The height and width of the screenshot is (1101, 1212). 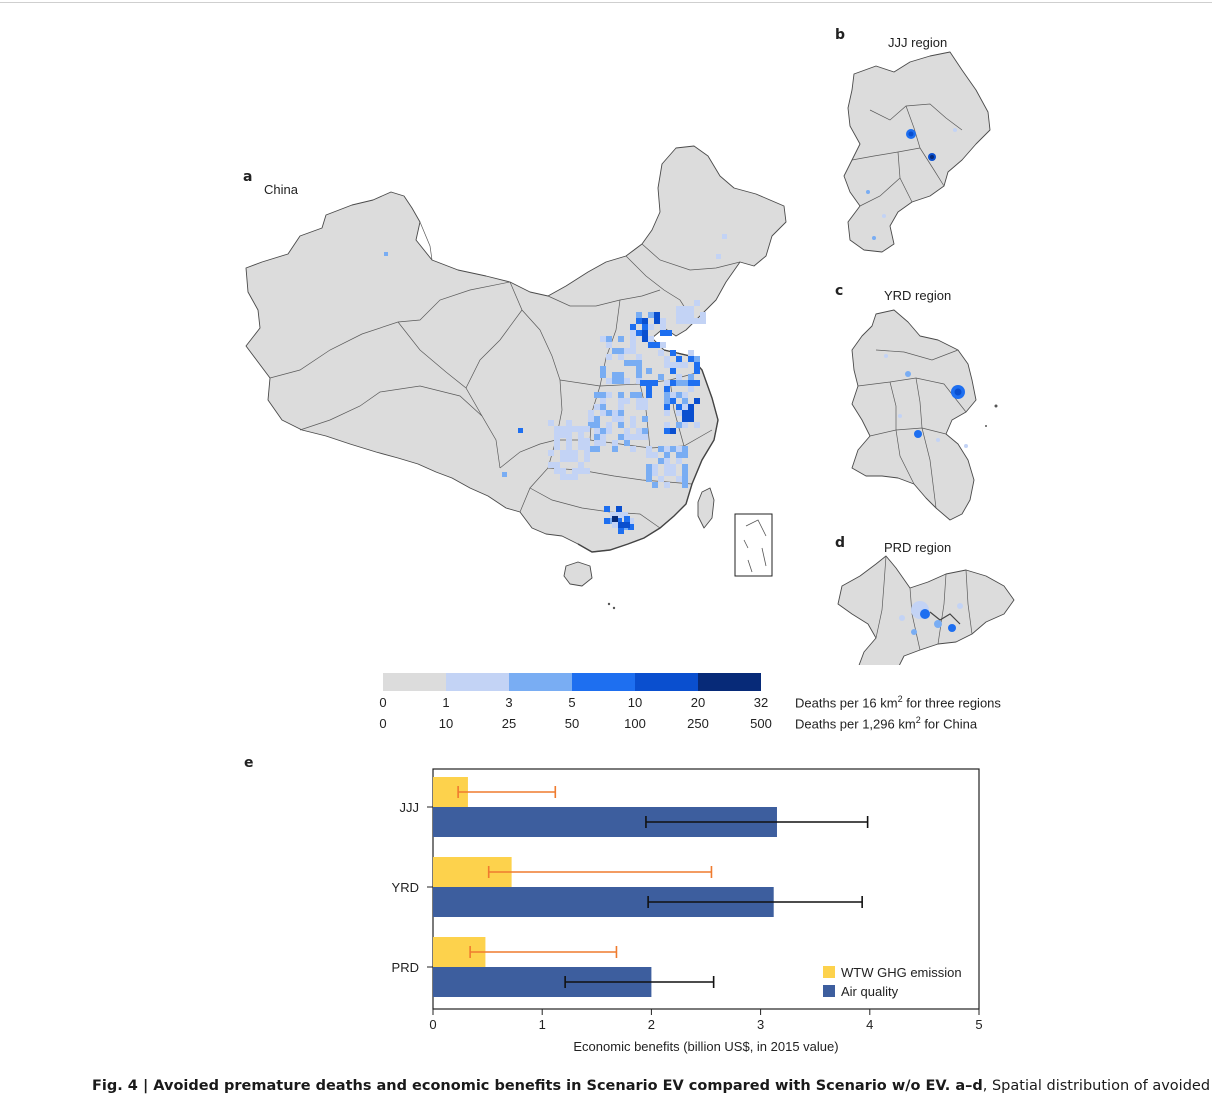 What do you see at coordinates (892, 982) in the screenshot?
I see `legend: WTW GHG emission Air quality` at bounding box center [892, 982].